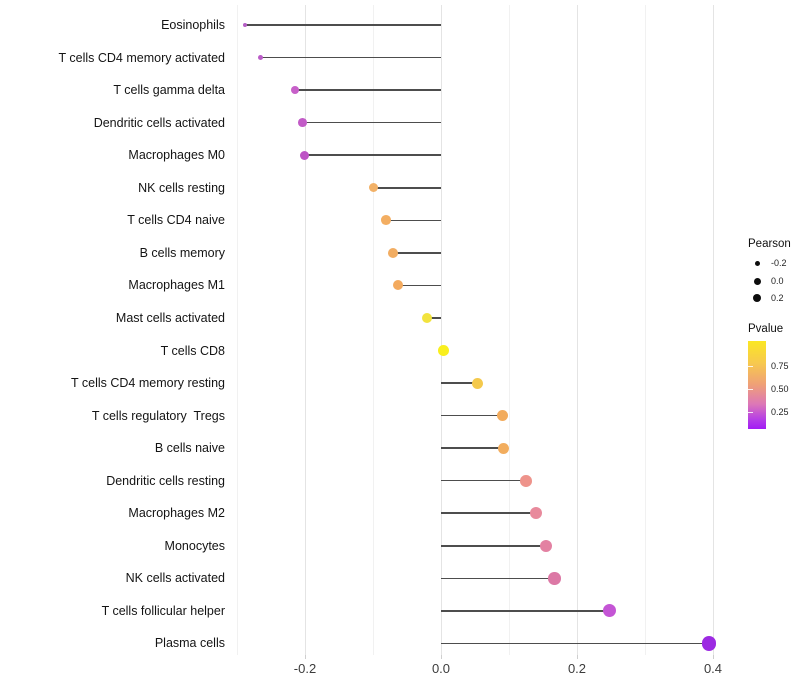  I want to click on color-legend-title: Pvalue, so click(766, 329).